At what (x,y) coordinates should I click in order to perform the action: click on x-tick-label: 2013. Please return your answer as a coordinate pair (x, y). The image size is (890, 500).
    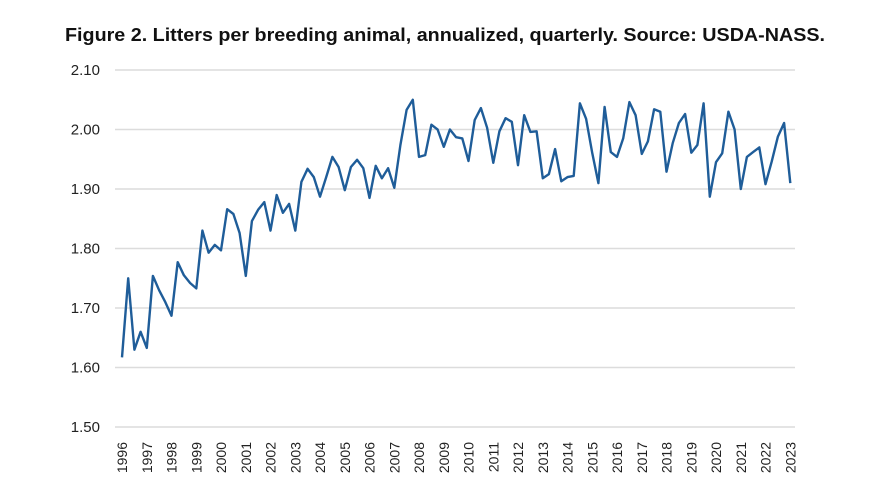
    Looking at the image, I should click on (543, 457).